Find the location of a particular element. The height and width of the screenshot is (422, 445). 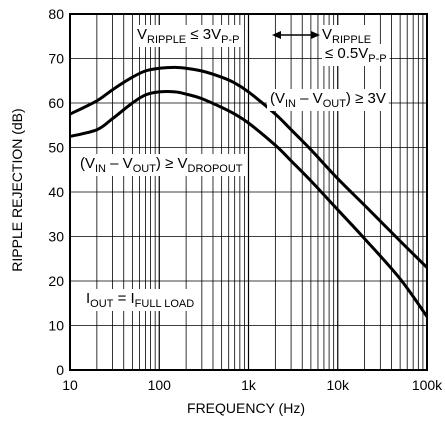

x-tick-label: 10k is located at coordinates (338, 385).